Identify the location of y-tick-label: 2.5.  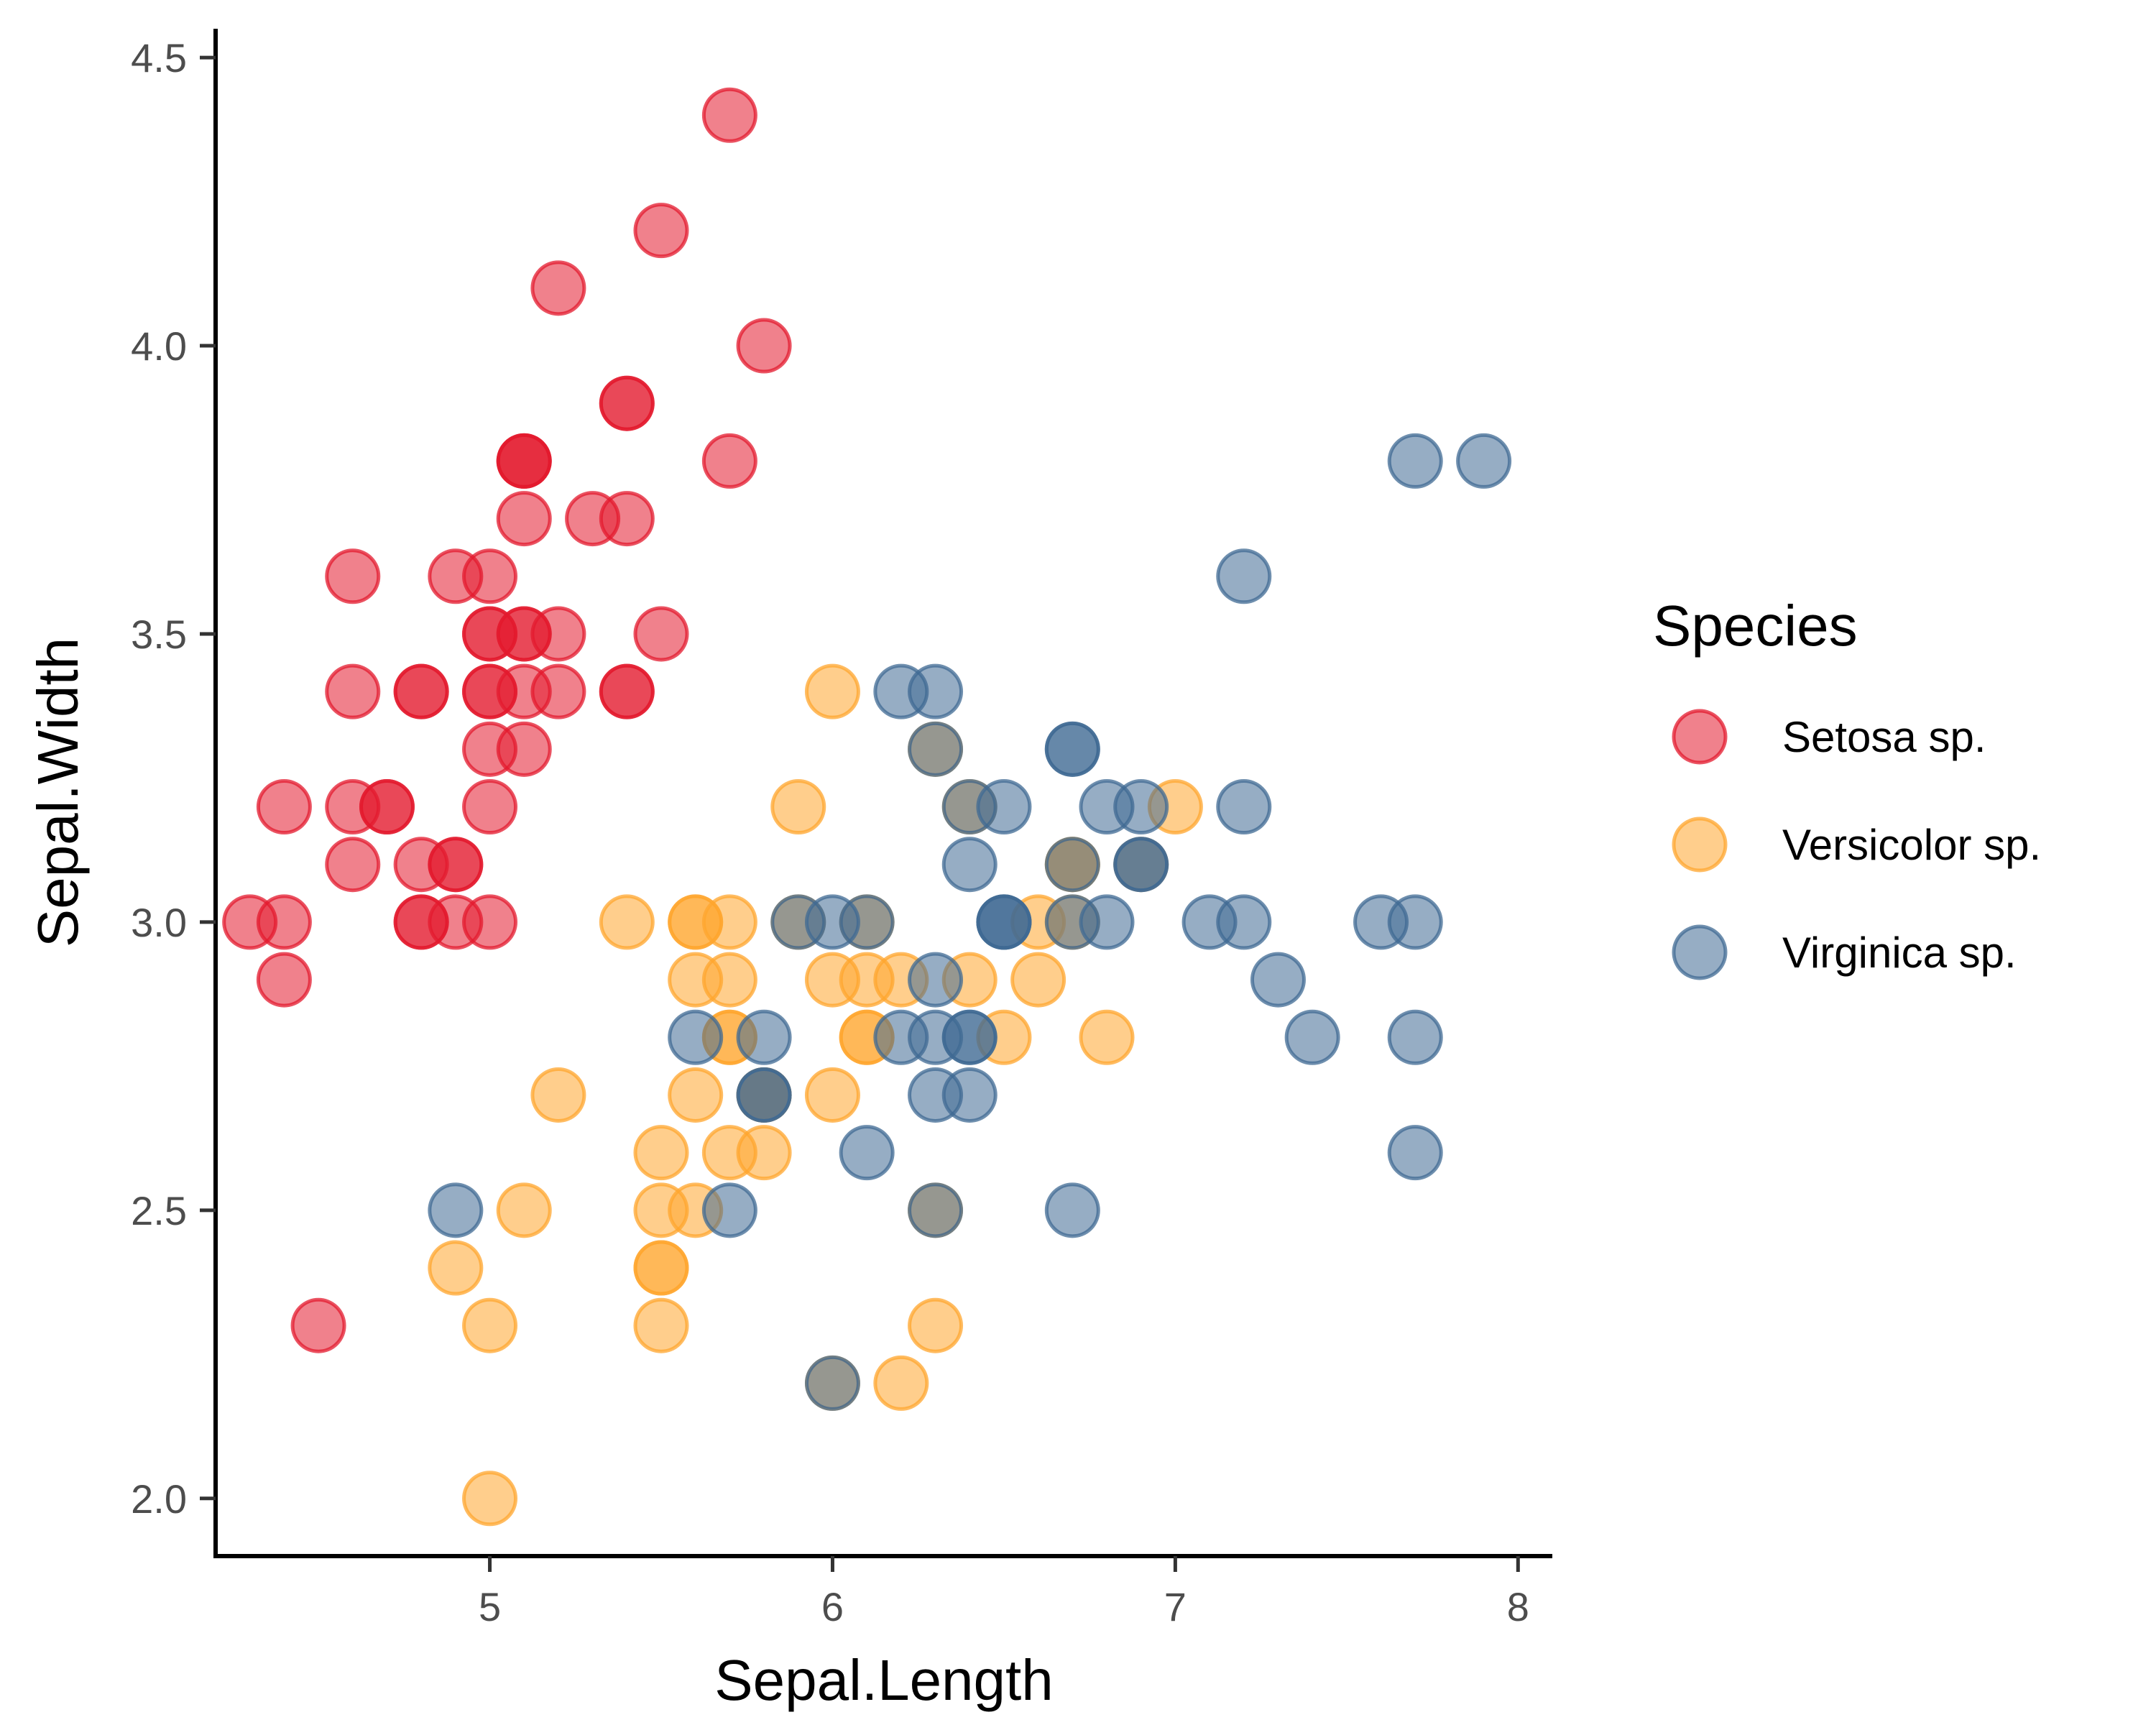
(159, 1210).